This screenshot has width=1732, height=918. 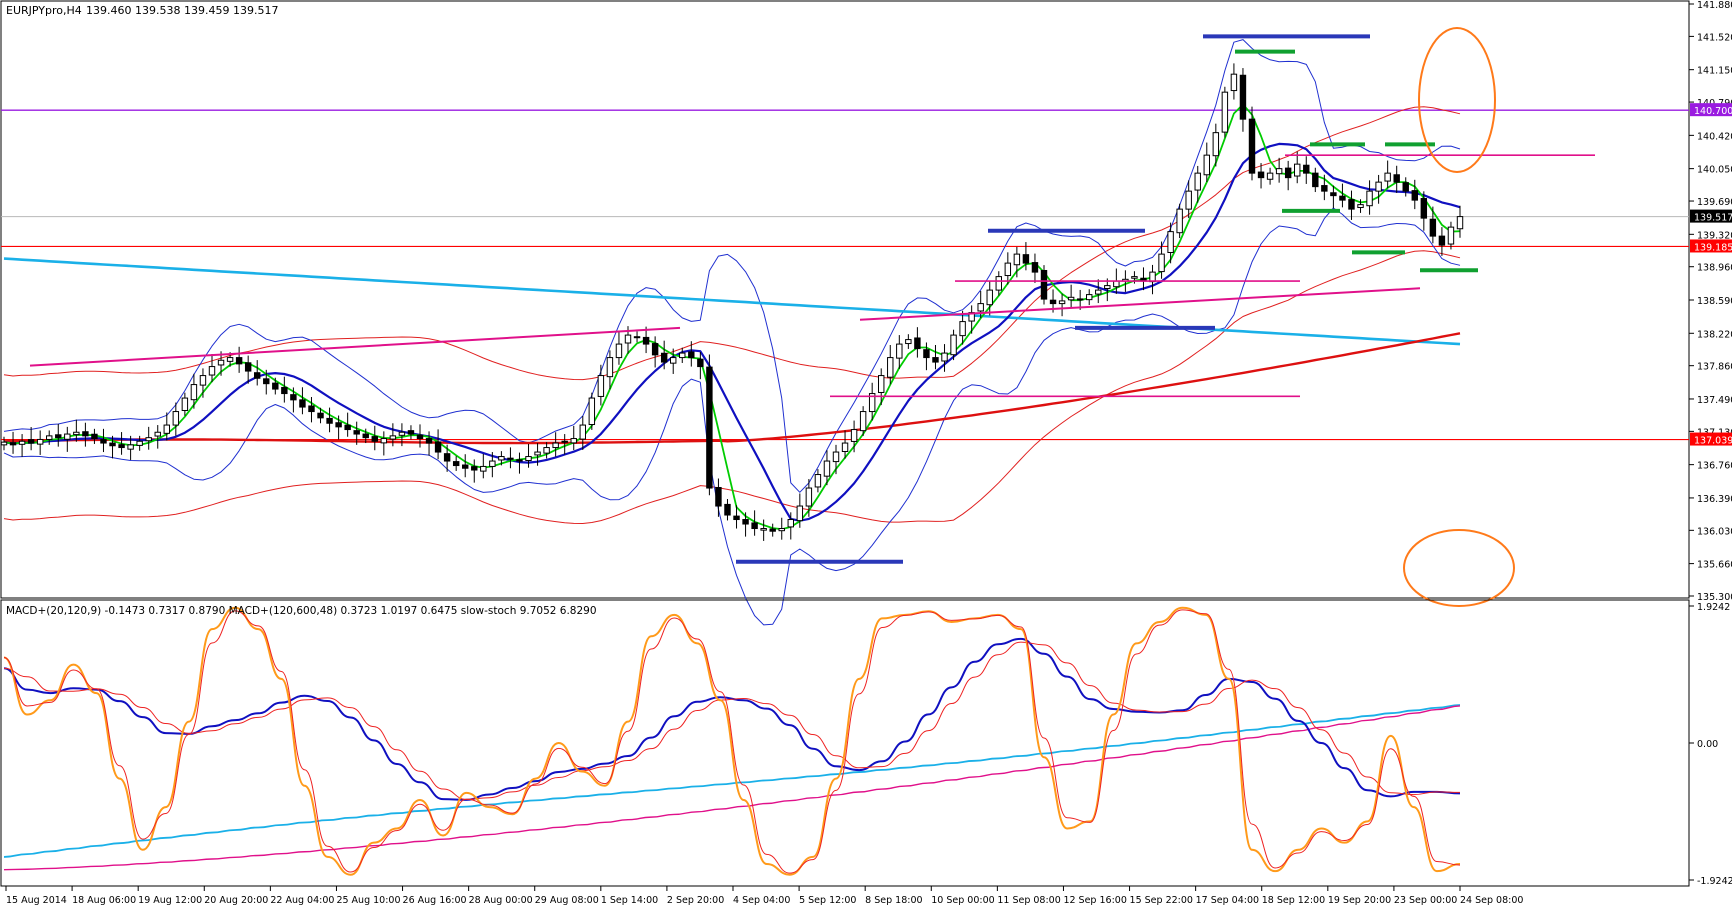 I want to click on time-axis-tick-label: 19 Sep 20:00, so click(x=1359, y=900).